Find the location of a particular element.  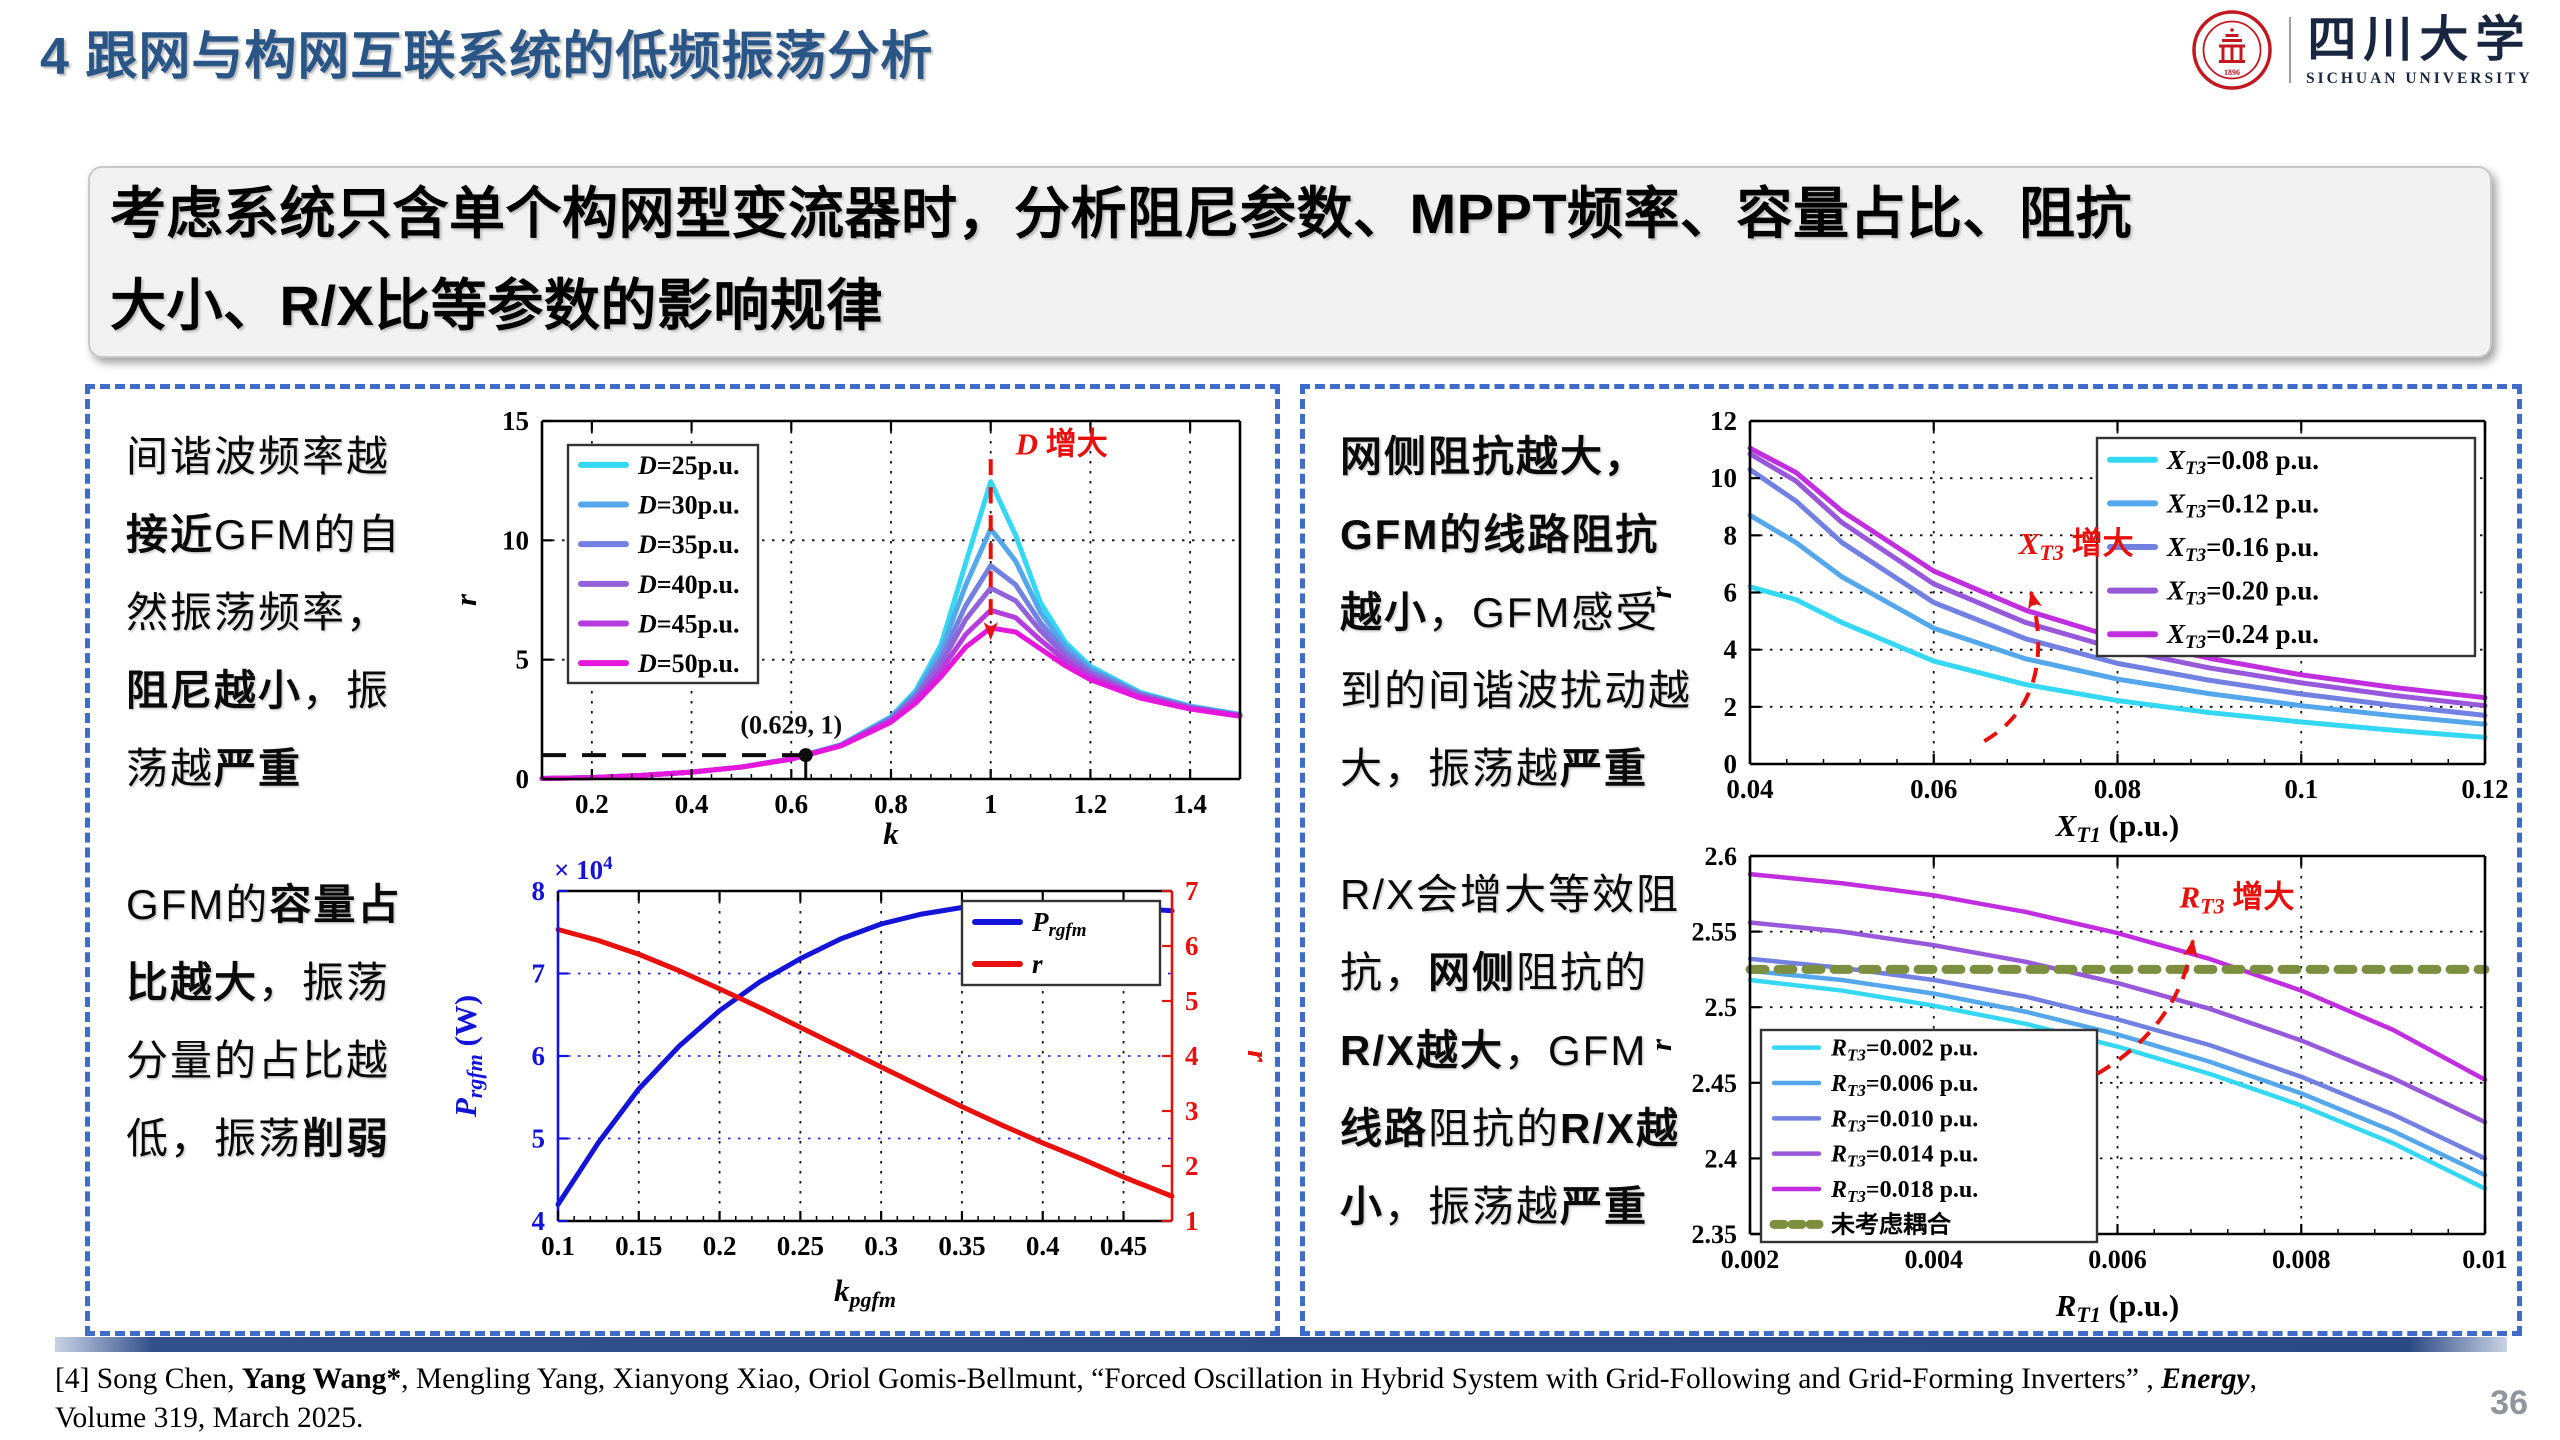

footer-bar is located at coordinates (1281, 1344).